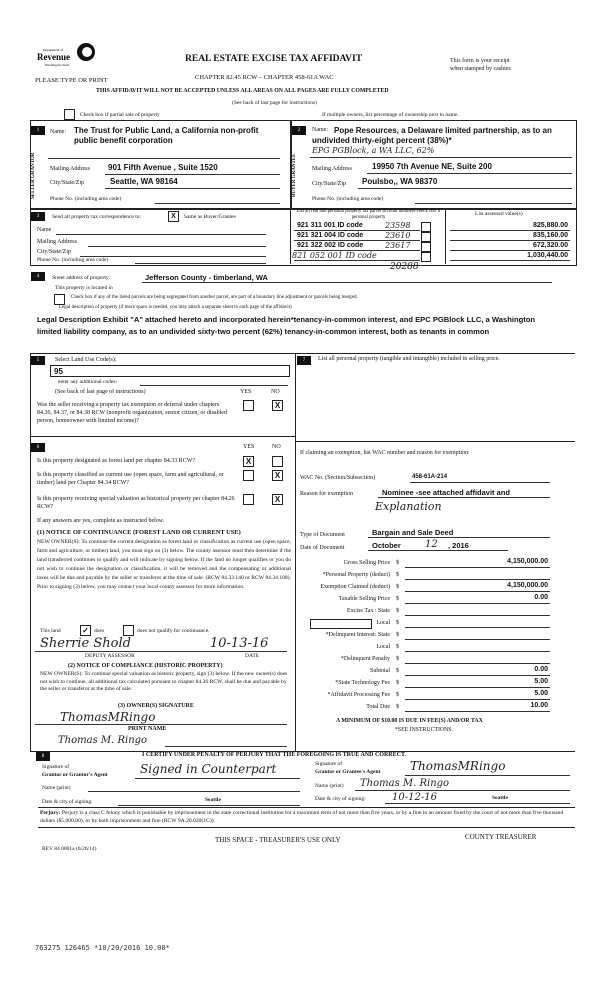 Image resolution: width=600 pixels, height=984 pixels. Describe the element at coordinates (364, 599) in the screenshot. I see `total-row-label: Taxable Selling Price` at that location.